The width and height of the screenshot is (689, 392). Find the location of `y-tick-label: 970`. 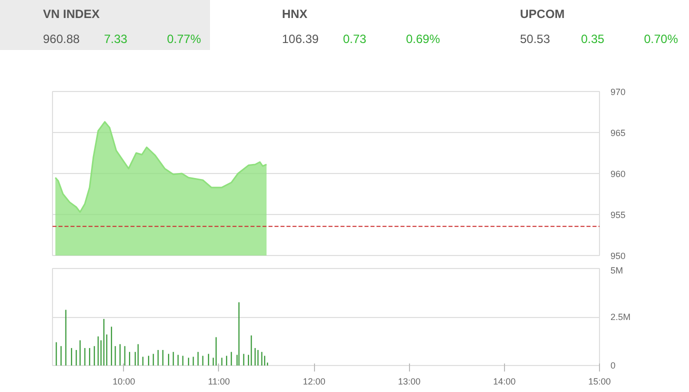

y-tick-label: 970 is located at coordinates (618, 92).